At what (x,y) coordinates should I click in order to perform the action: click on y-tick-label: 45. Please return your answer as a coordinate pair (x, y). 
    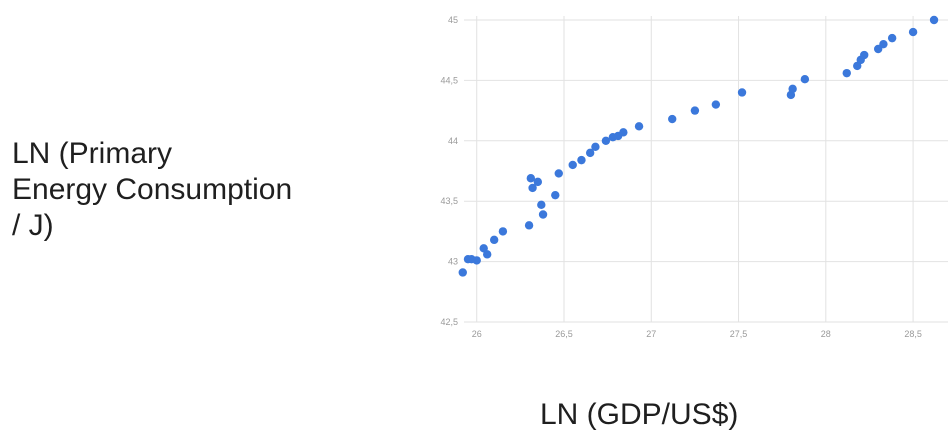
    Looking at the image, I should click on (453, 20).